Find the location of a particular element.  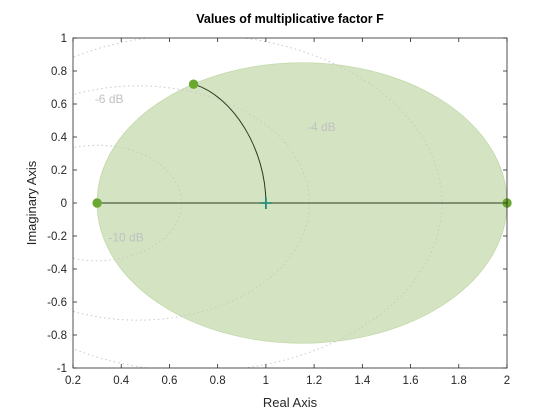

x-tick-label: 0.8 is located at coordinates (218, 381).